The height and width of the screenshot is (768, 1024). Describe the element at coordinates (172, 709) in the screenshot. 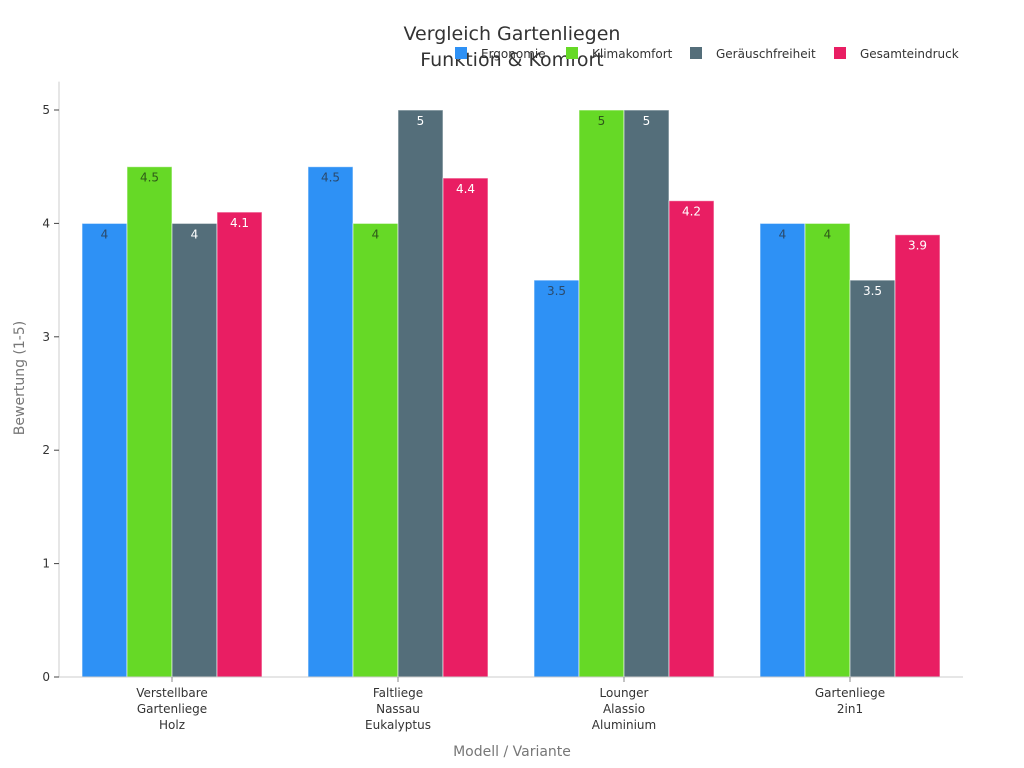

I see `x-tick-label: Verstellbare Gartenliege Holz` at that location.